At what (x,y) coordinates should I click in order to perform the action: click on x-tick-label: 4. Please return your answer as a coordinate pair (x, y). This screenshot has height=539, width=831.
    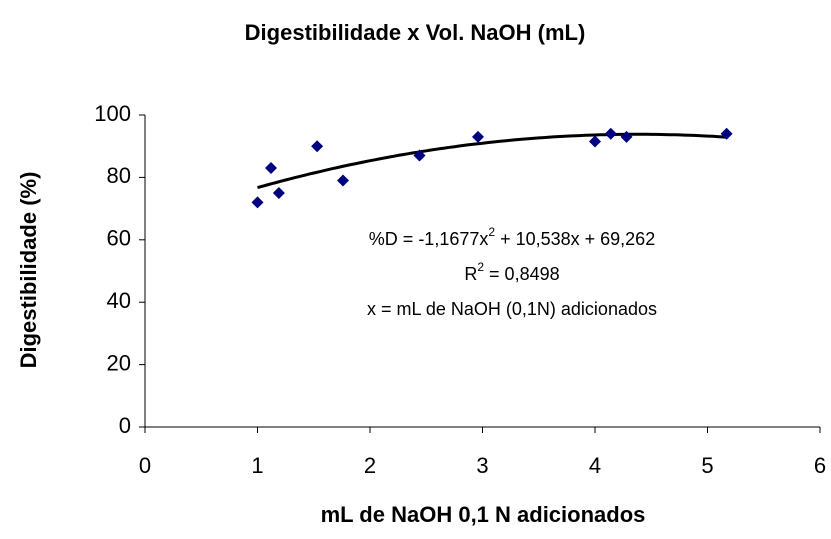
    Looking at the image, I should click on (595, 465).